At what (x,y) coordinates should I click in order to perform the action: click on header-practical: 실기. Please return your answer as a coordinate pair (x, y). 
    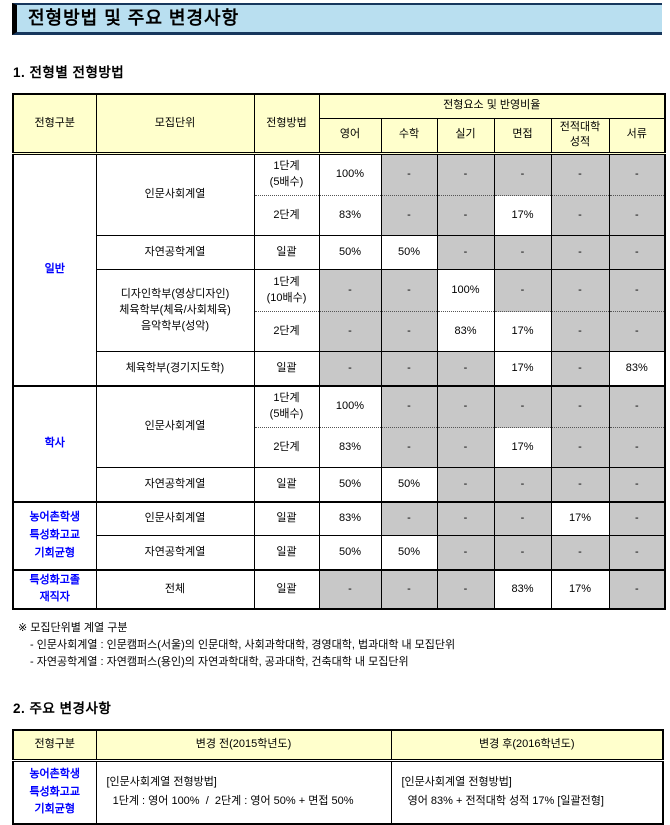
    Looking at the image, I should click on (465, 136).